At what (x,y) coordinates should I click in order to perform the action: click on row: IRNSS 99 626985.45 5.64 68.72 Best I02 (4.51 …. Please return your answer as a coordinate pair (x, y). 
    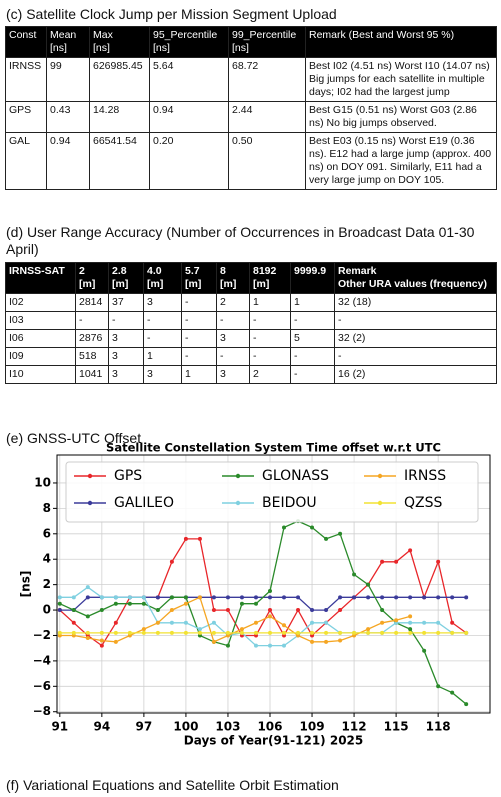
    Looking at the image, I should click on (251, 79).